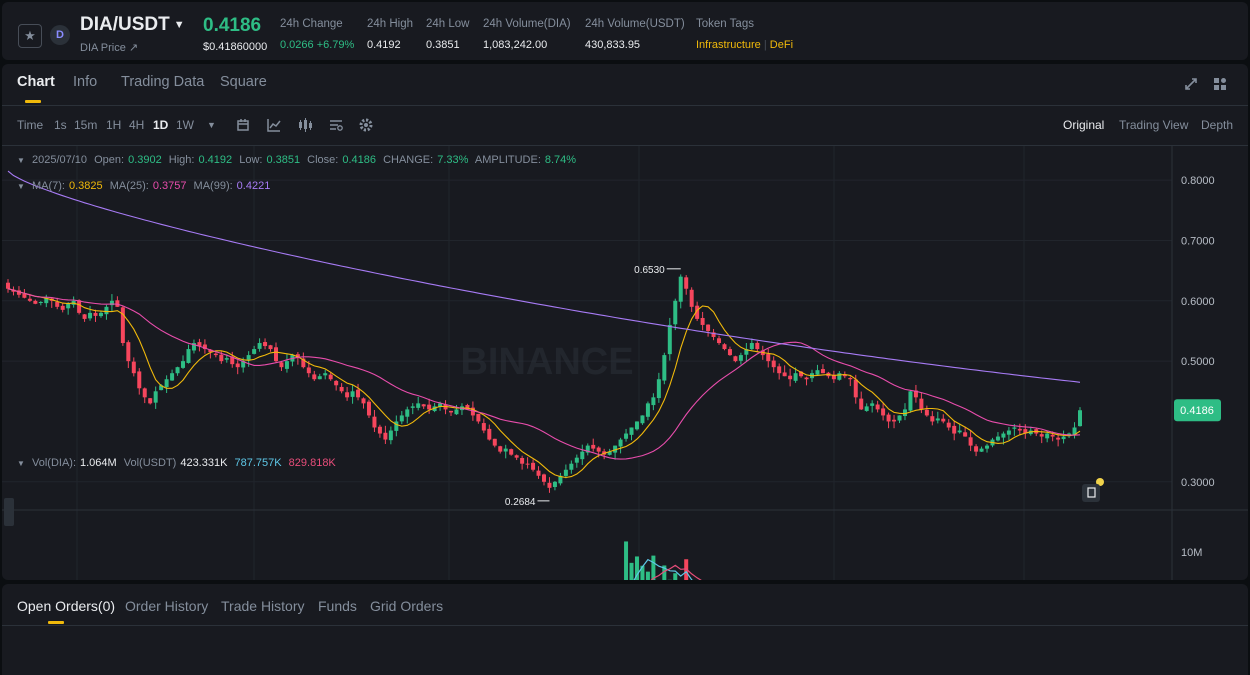  Describe the element at coordinates (781, 45) in the screenshot. I see `tag-defi: DeFi` at that location.